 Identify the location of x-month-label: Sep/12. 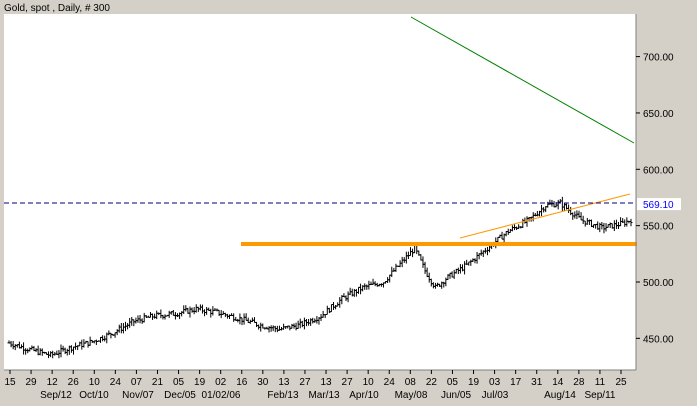
(56, 395).